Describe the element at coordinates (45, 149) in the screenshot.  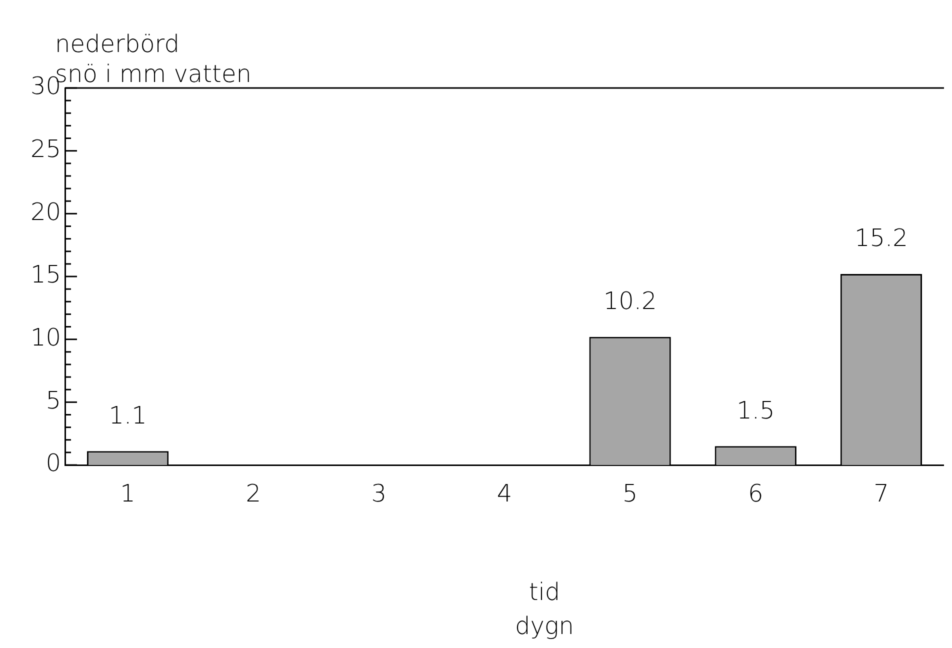
I see `y-tick-label: 25` at that location.